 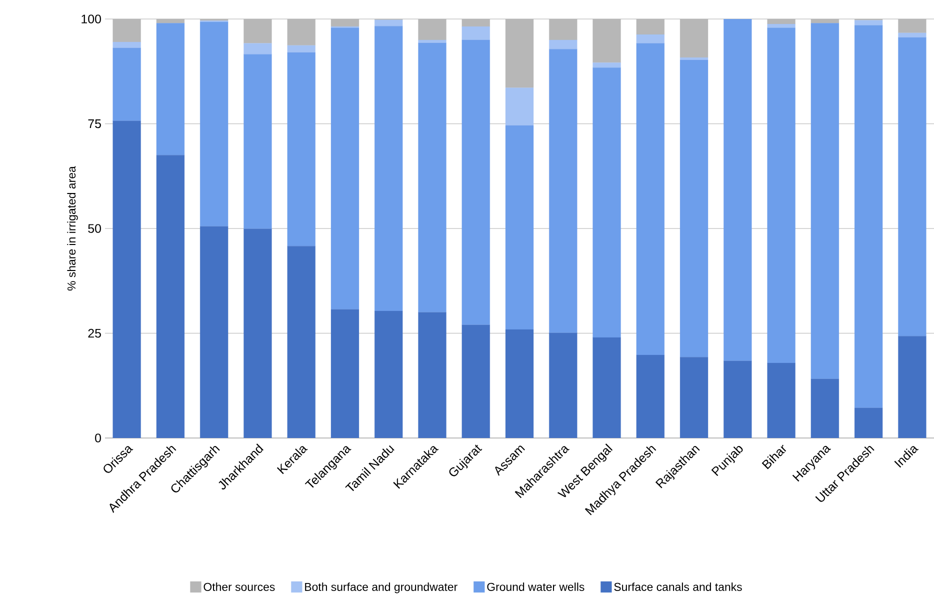 What do you see at coordinates (94, 123) in the screenshot?
I see `y-tick-label: 75` at bounding box center [94, 123].